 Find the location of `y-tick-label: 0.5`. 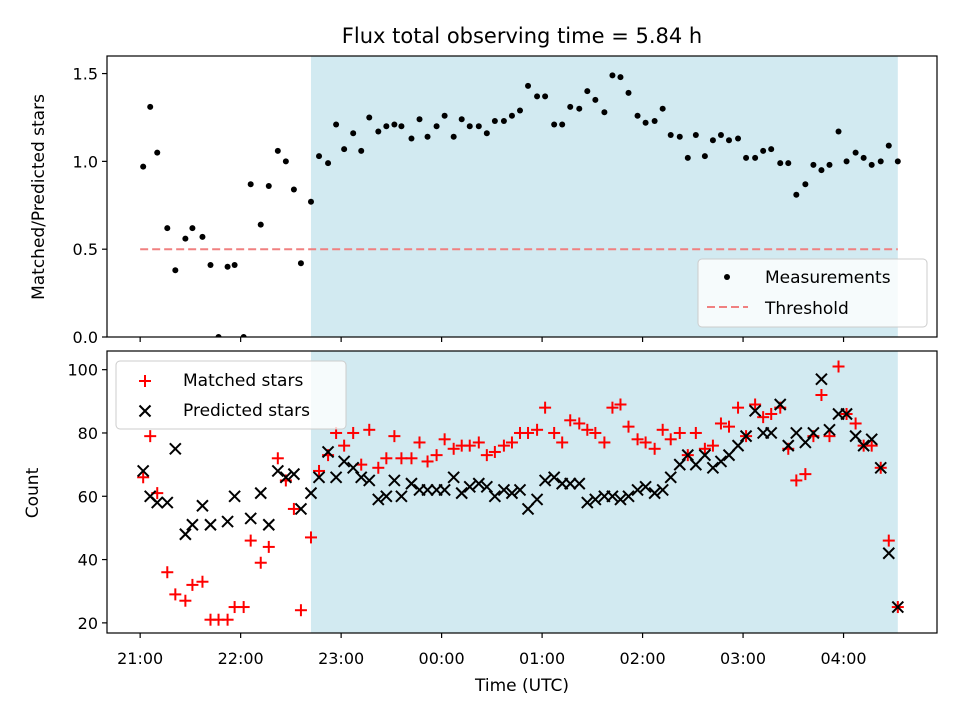

y-tick-label: 0.5 is located at coordinates (85, 249).